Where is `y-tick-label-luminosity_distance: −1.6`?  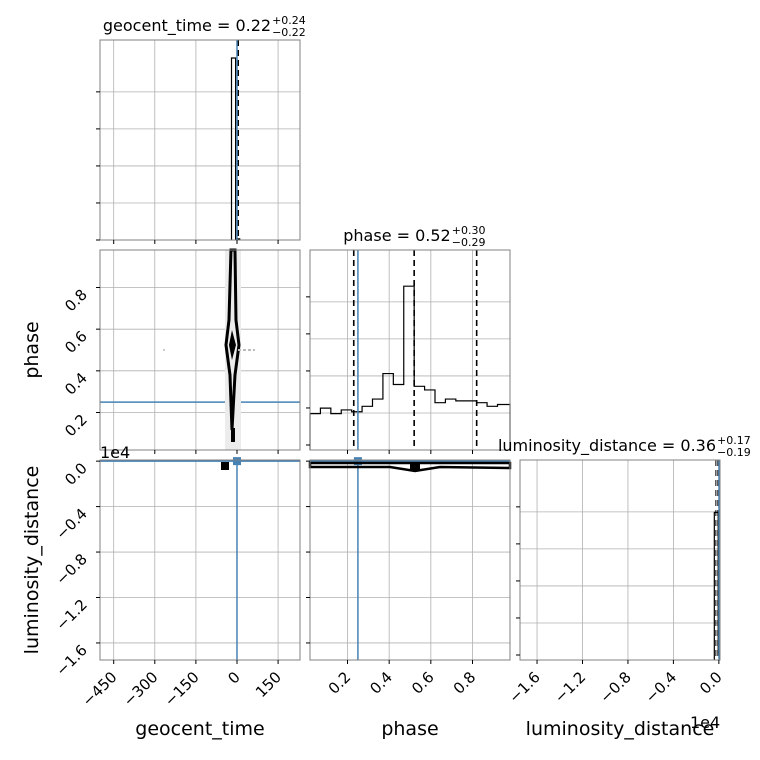
y-tick-label-luminosity_distance: −1.6 is located at coordinates (71, 660).